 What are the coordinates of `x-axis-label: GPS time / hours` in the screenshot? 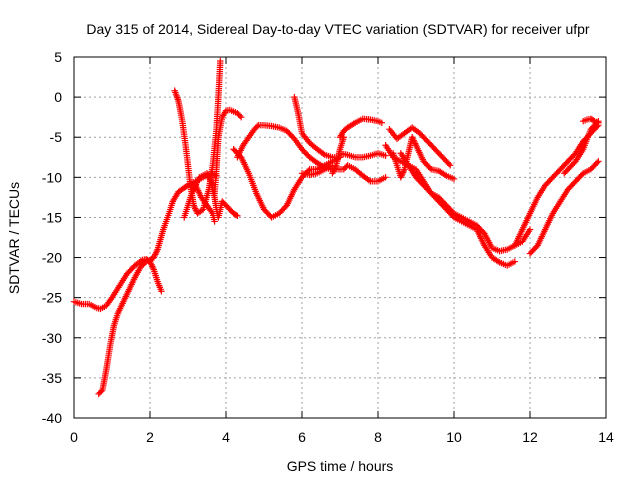 It's located at (340, 466).